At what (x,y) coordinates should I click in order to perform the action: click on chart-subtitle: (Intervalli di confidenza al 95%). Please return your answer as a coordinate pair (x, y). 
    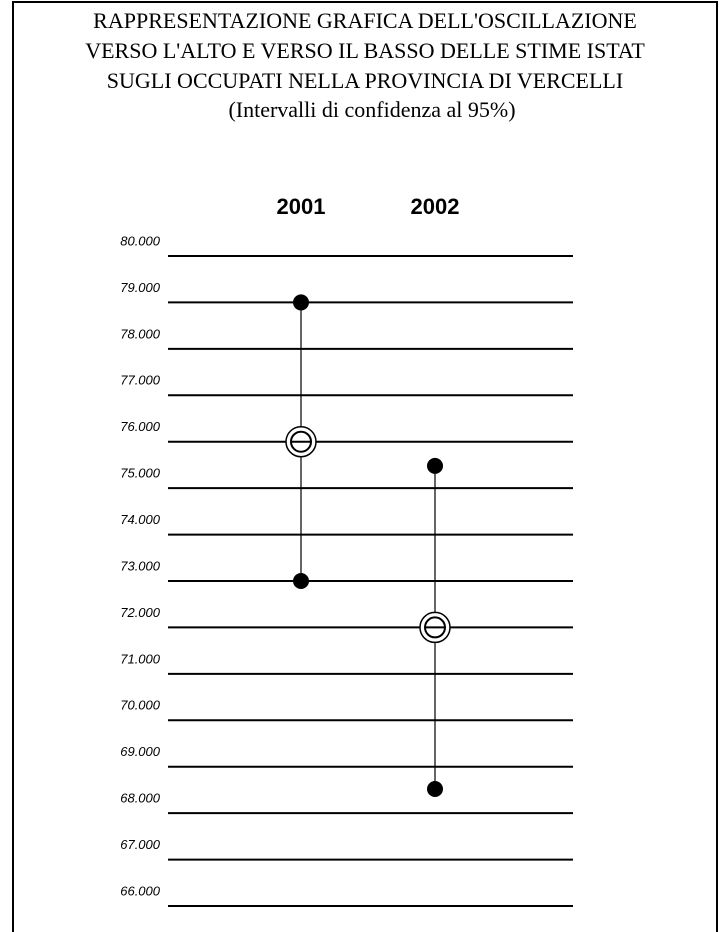
    Looking at the image, I should click on (371, 109).